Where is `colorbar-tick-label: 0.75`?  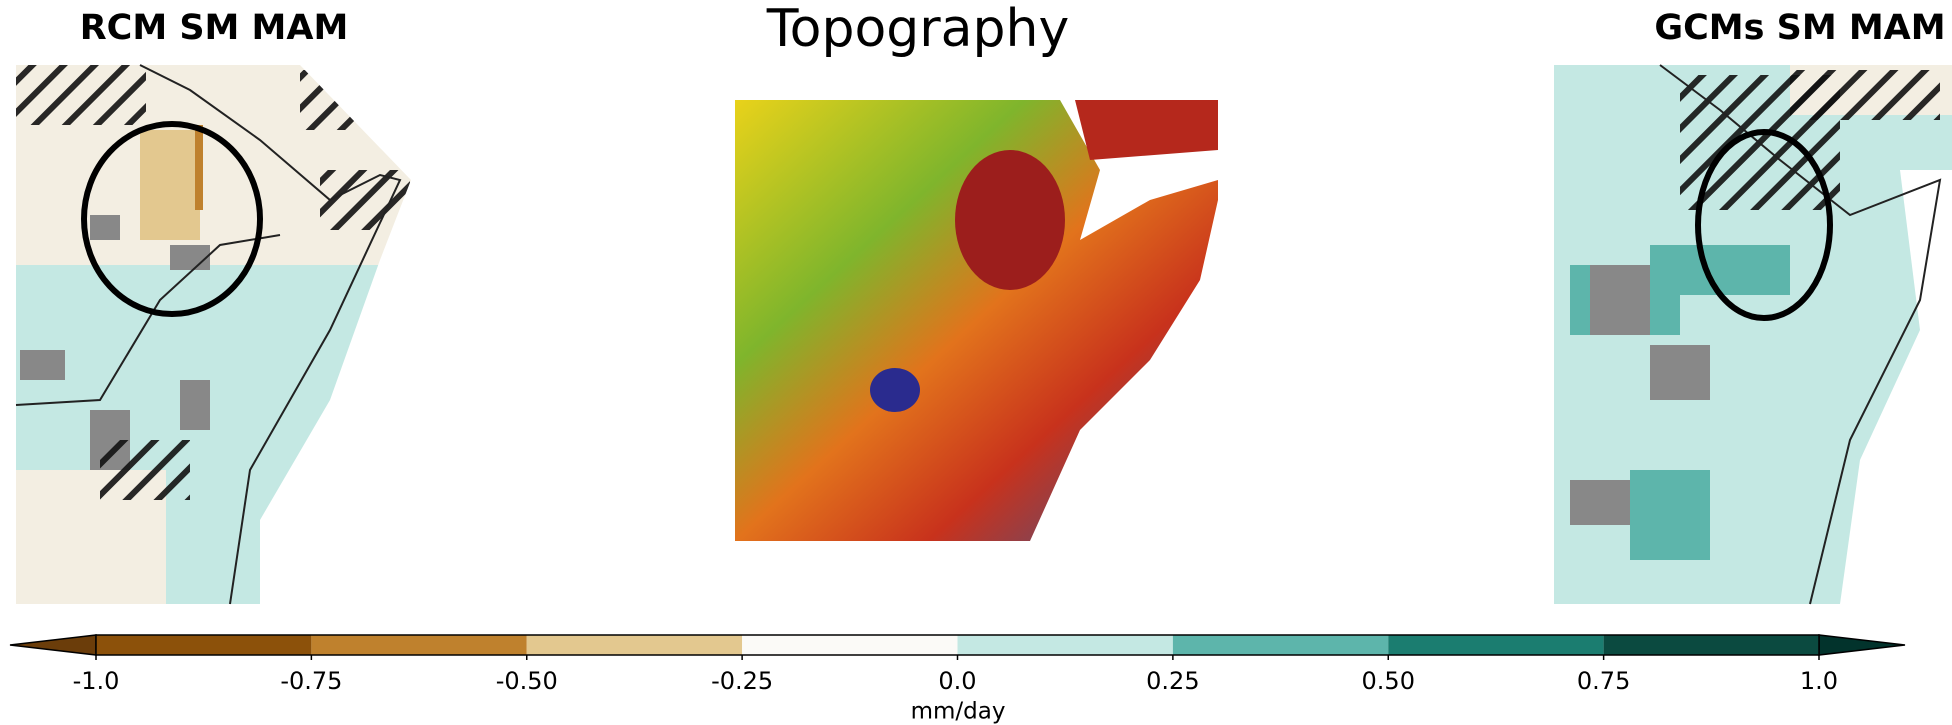
colorbar-tick-label: 0.75 is located at coordinates (1603, 681).